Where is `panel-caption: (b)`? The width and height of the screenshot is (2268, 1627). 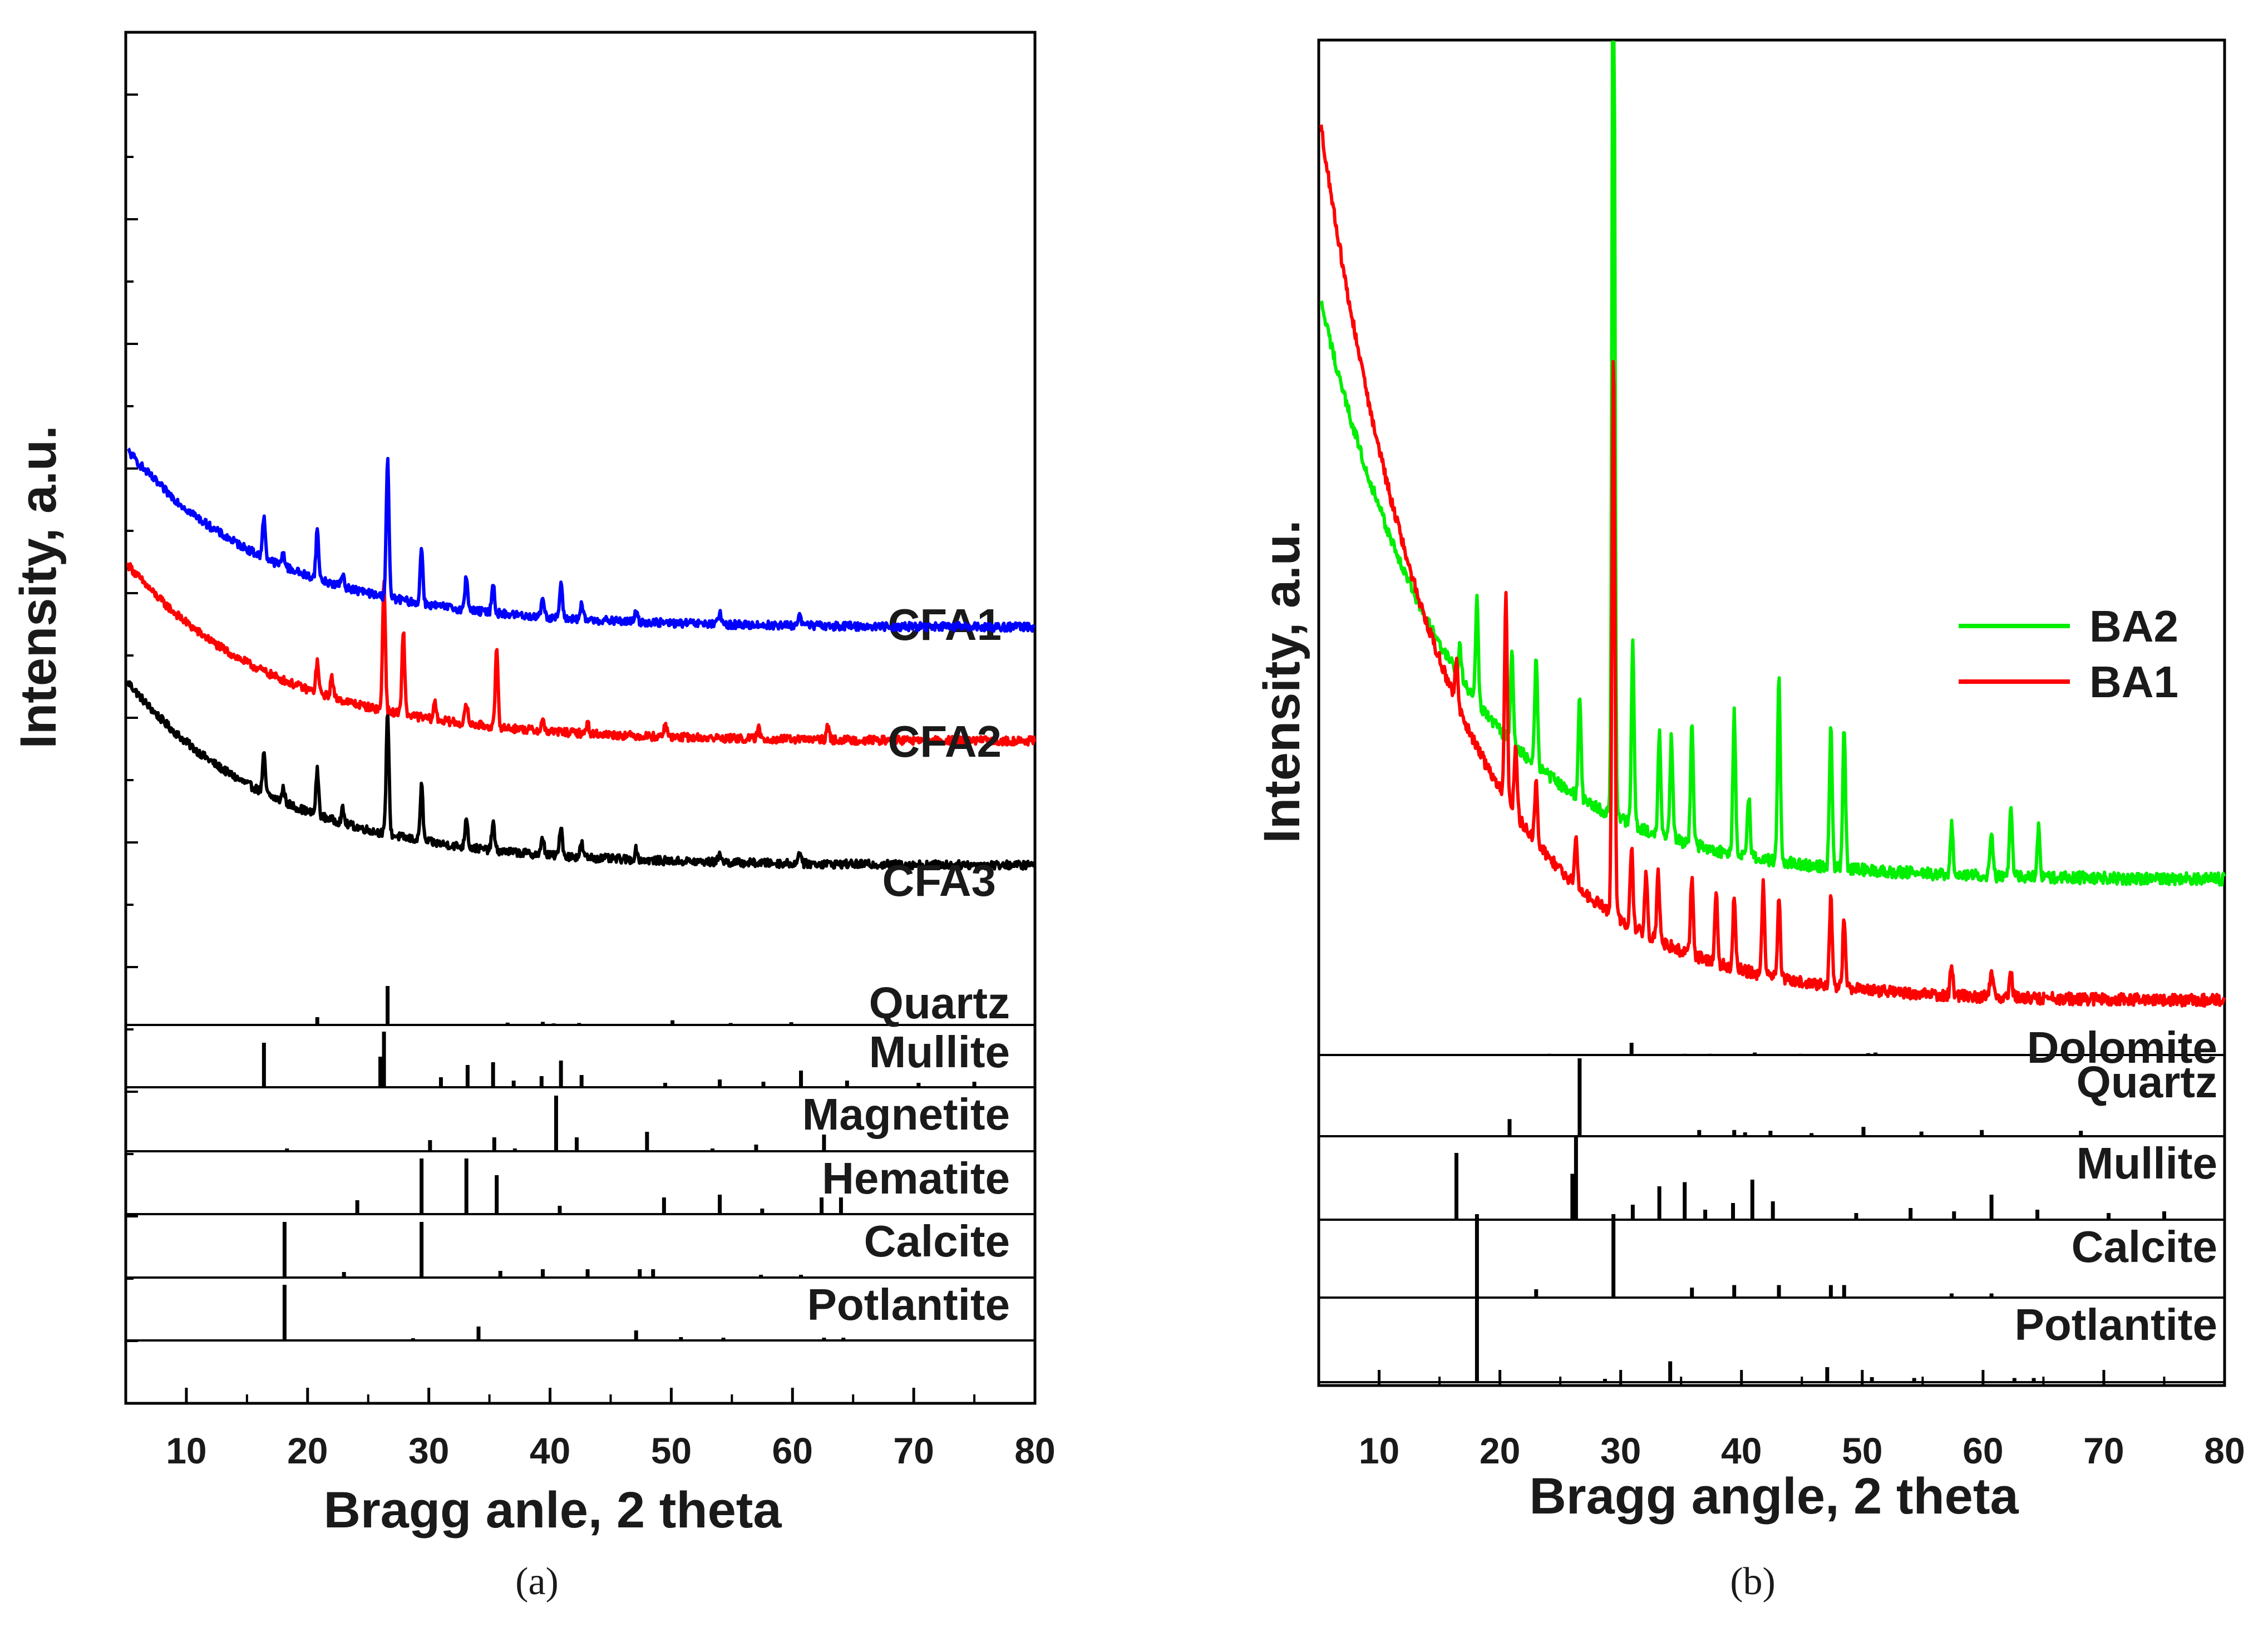
panel-caption: (b) is located at coordinates (1753, 1581).